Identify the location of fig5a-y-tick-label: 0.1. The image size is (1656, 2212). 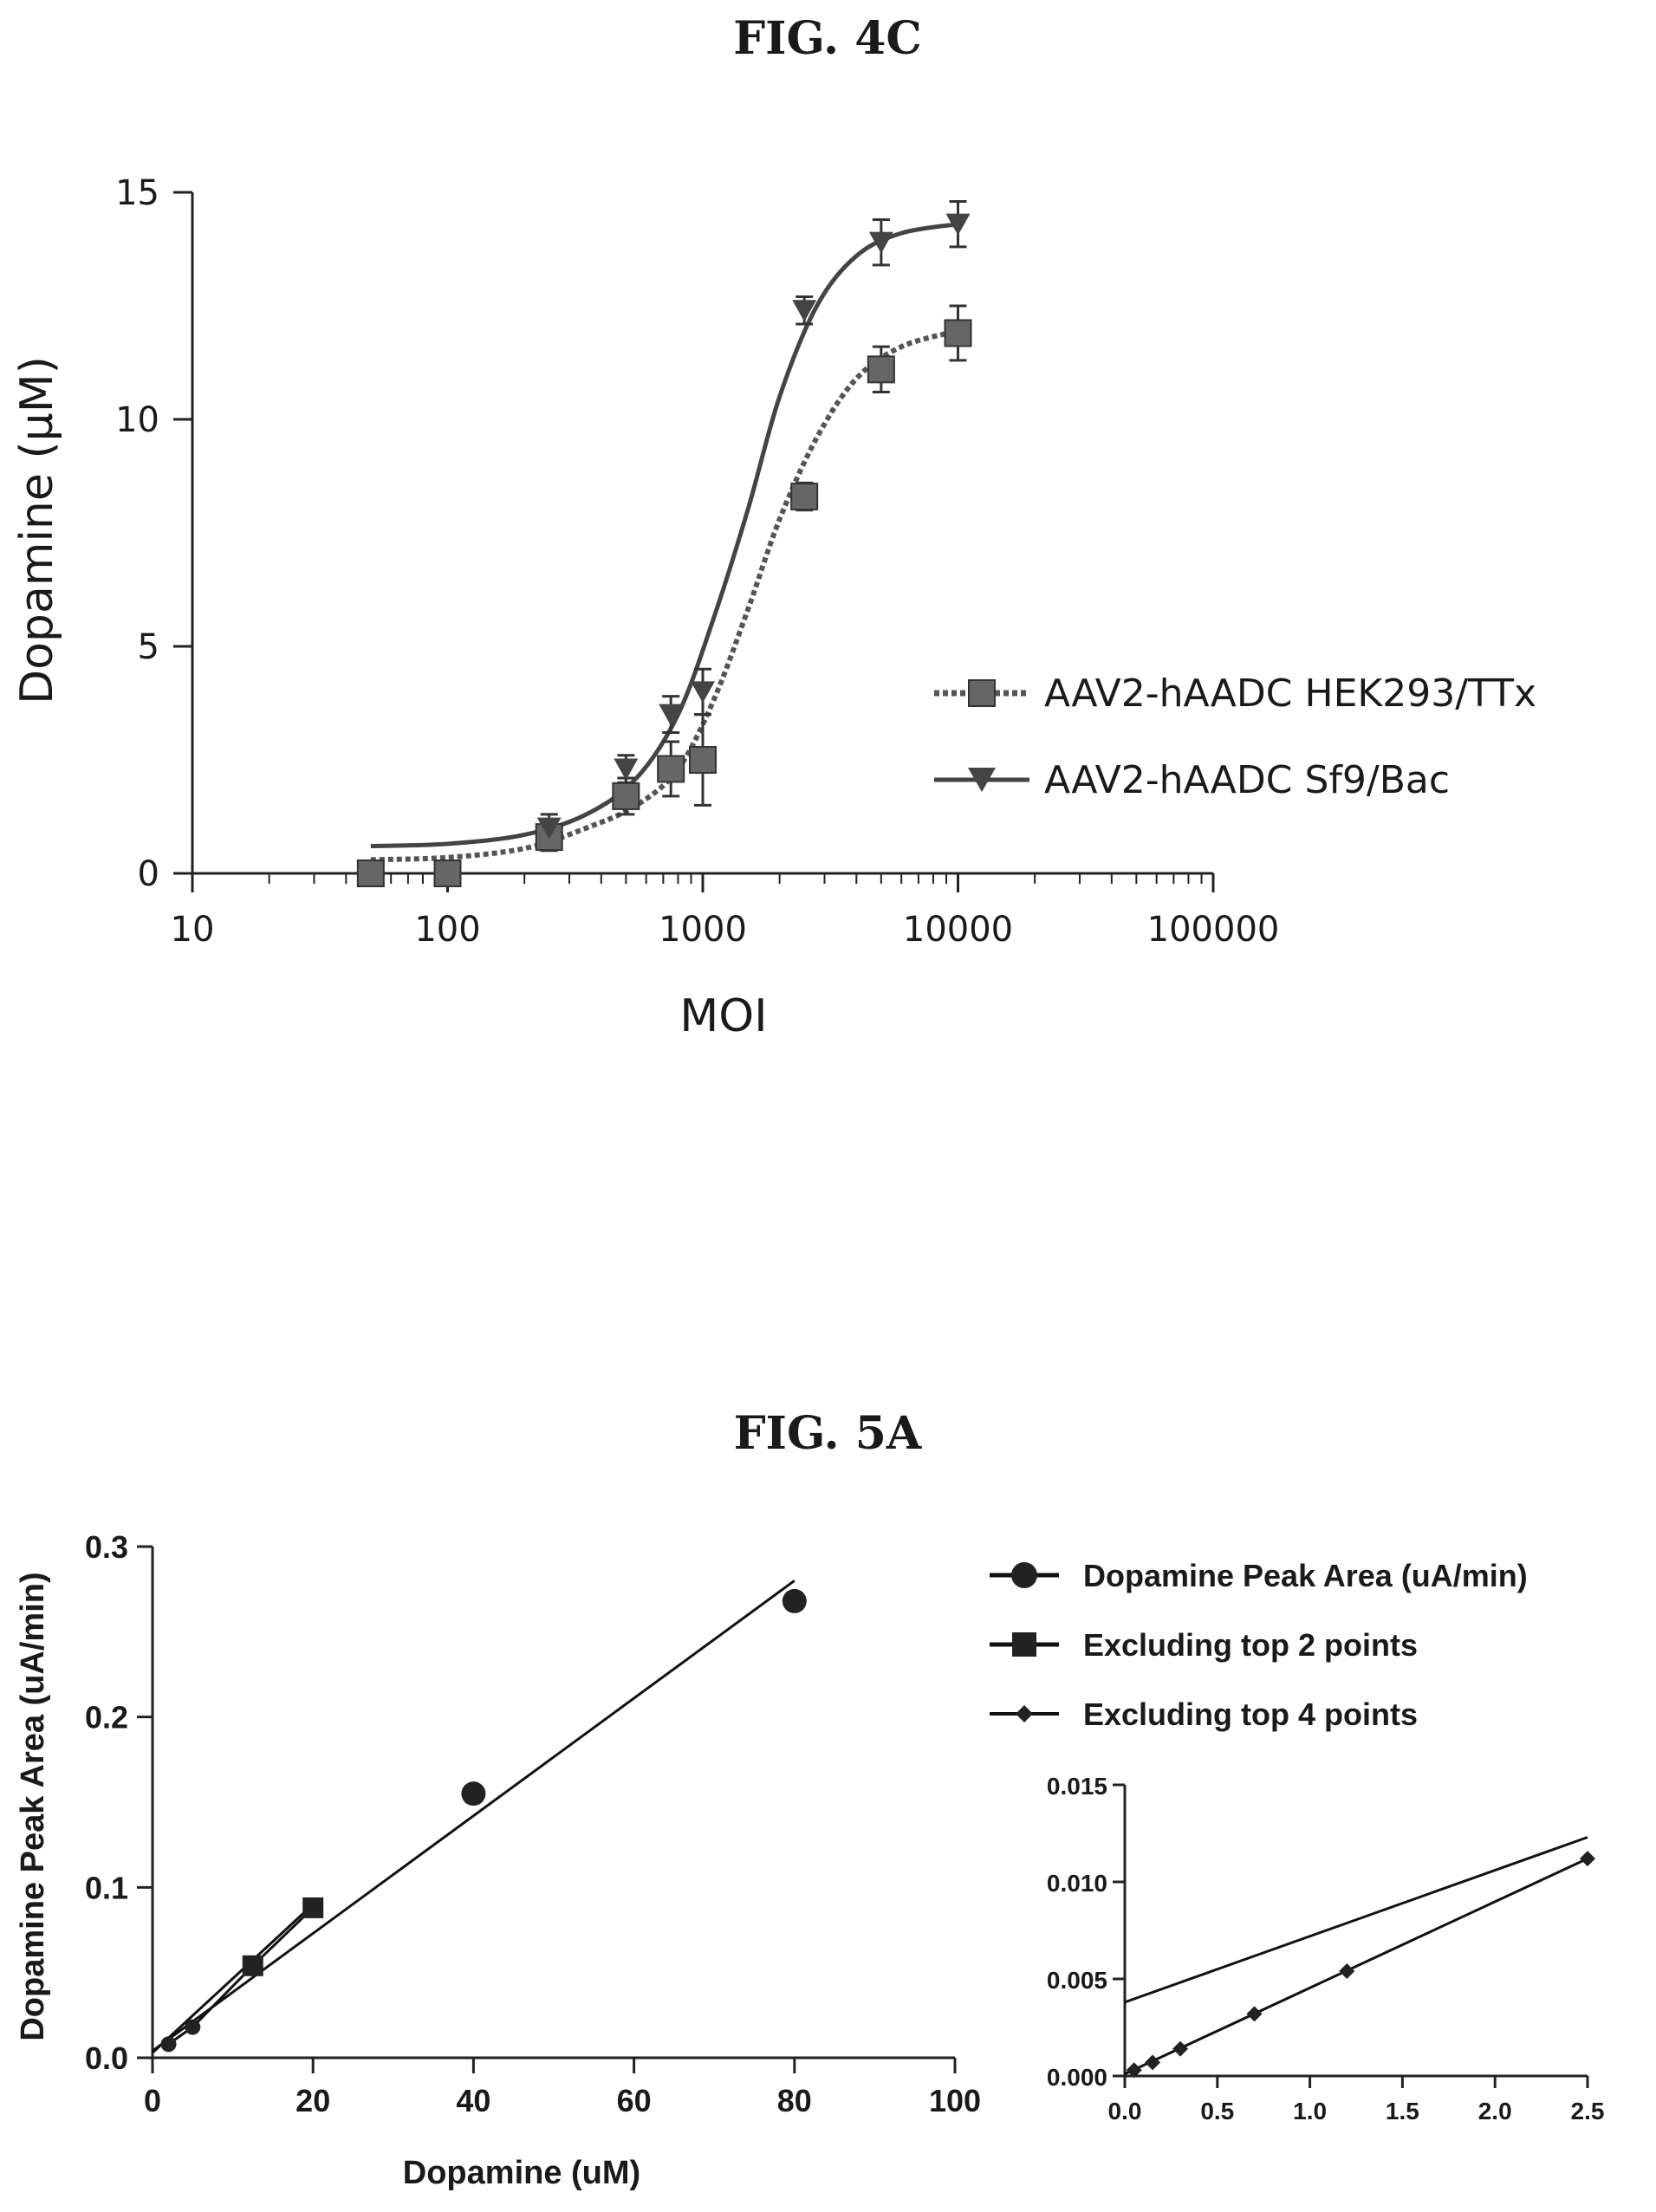
(106, 1888).